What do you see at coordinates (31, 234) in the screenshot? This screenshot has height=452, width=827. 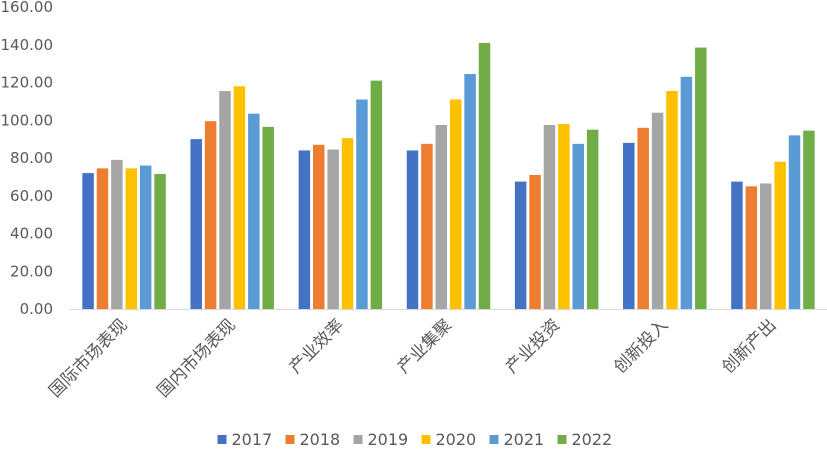 I see `y-tick-label: 40.00` at bounding box center [31, 234].